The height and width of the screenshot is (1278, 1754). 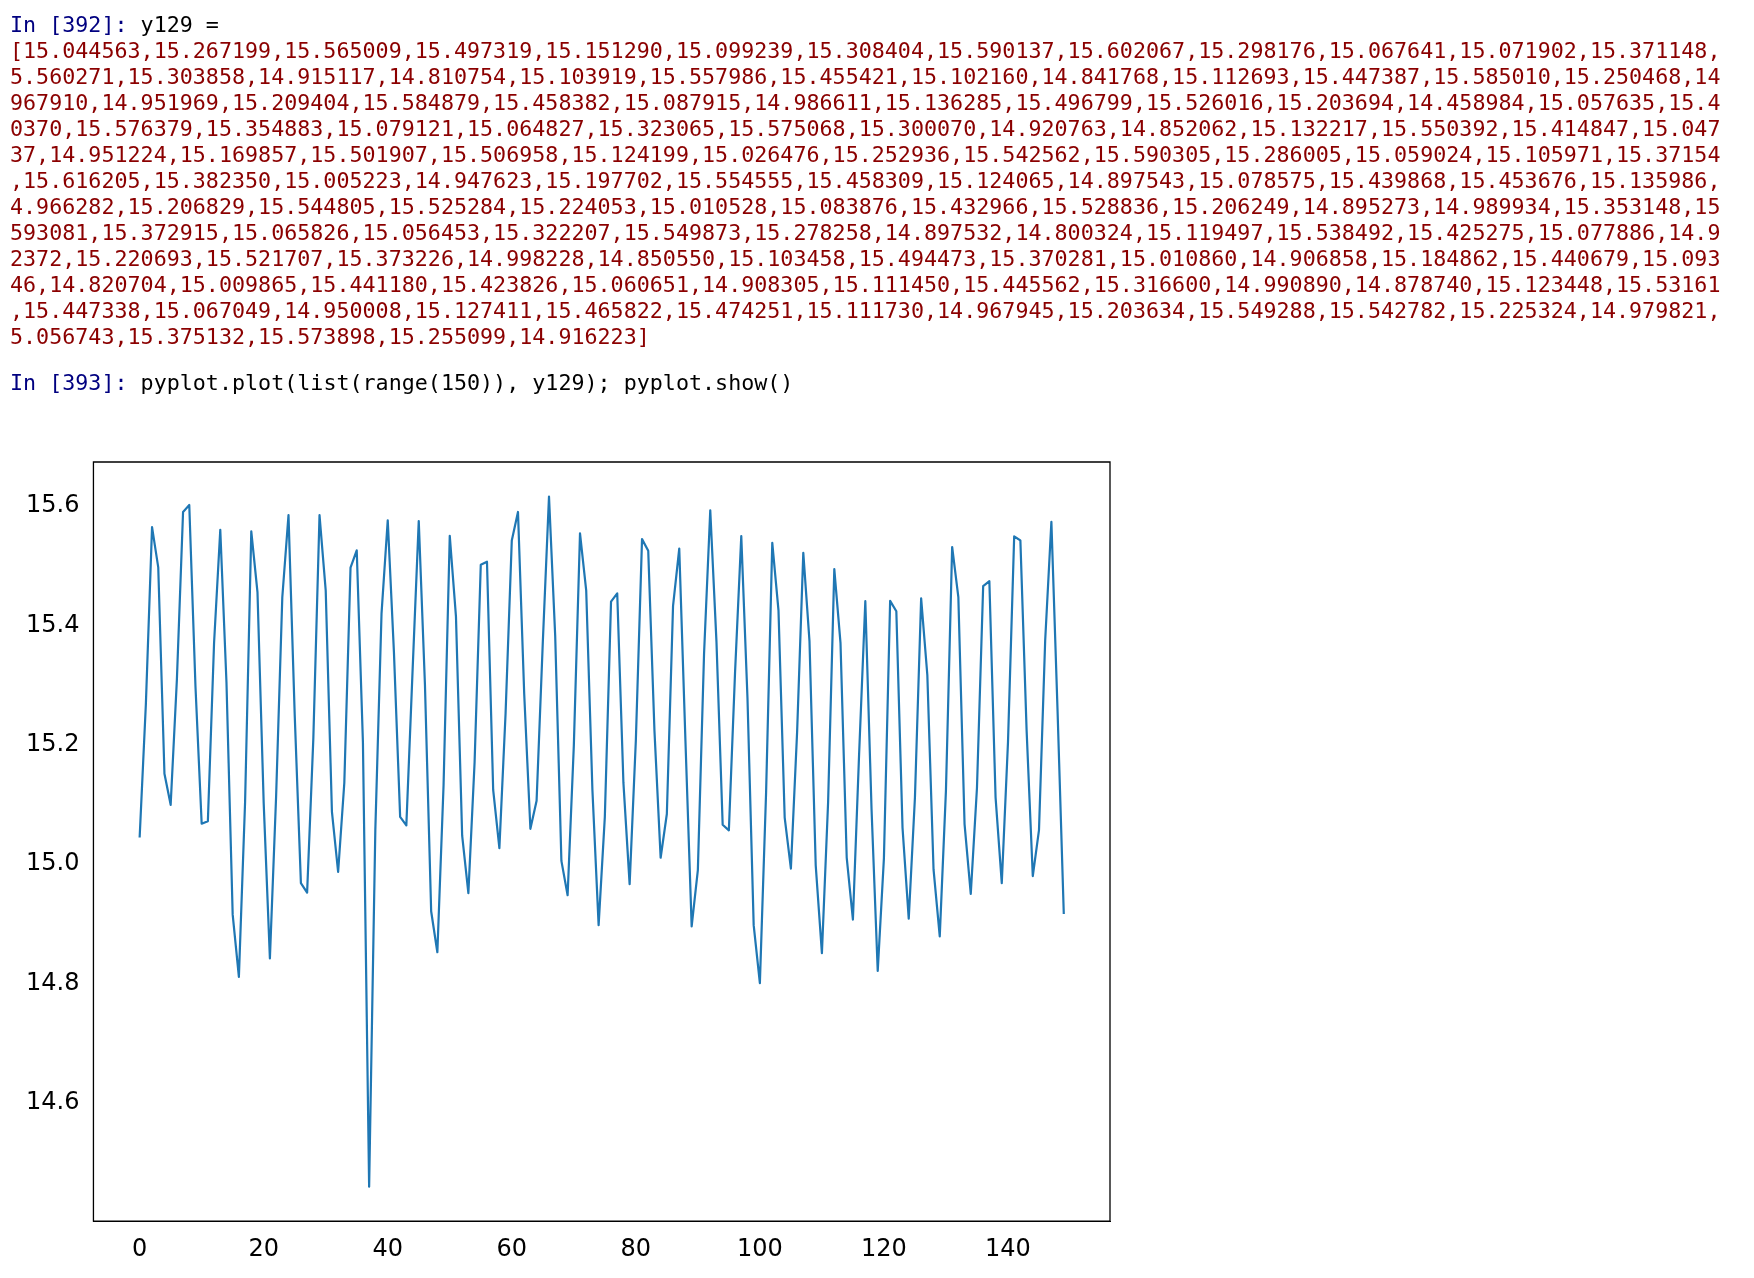 What do you see at coordinates (865, 155) in the screenshot?
I see `text: 37,14.951224,15.169857,15.501907,15.506958,15.124199,15.026476,15.252936,15.542562,15.590305,15.286005,15.059024,15.105971,15.37154` at bounding box center [865, 155].